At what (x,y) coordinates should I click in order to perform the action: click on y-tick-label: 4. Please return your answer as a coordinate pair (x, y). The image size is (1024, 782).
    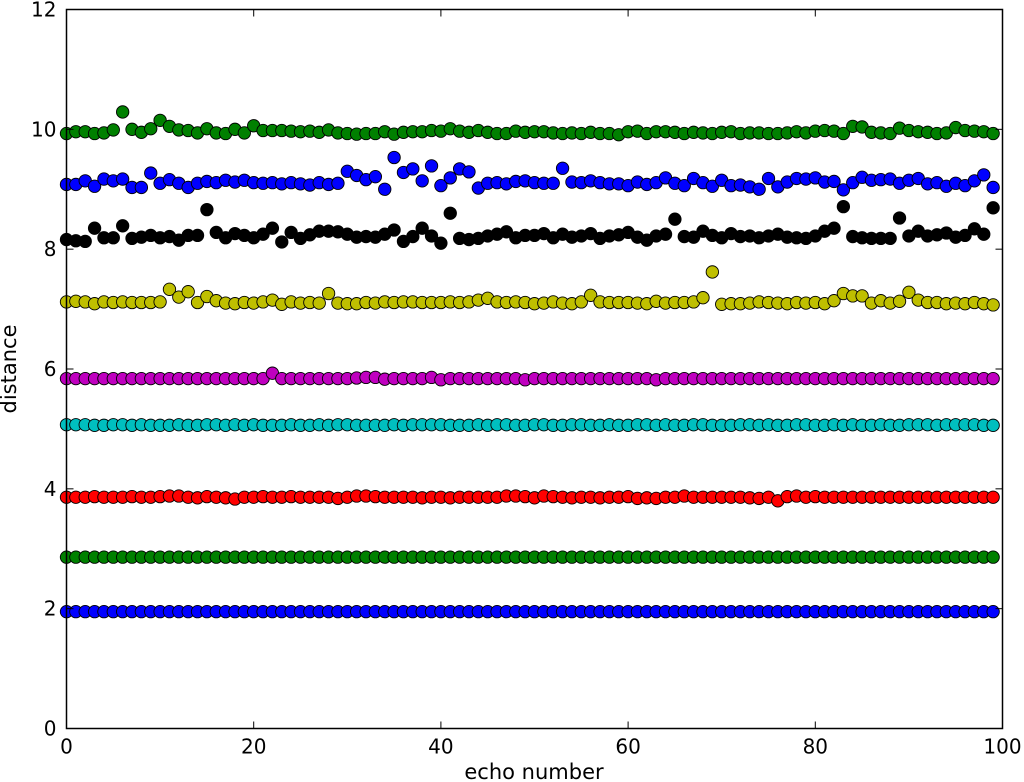
    Looking at the image, I should click on (50, 489).